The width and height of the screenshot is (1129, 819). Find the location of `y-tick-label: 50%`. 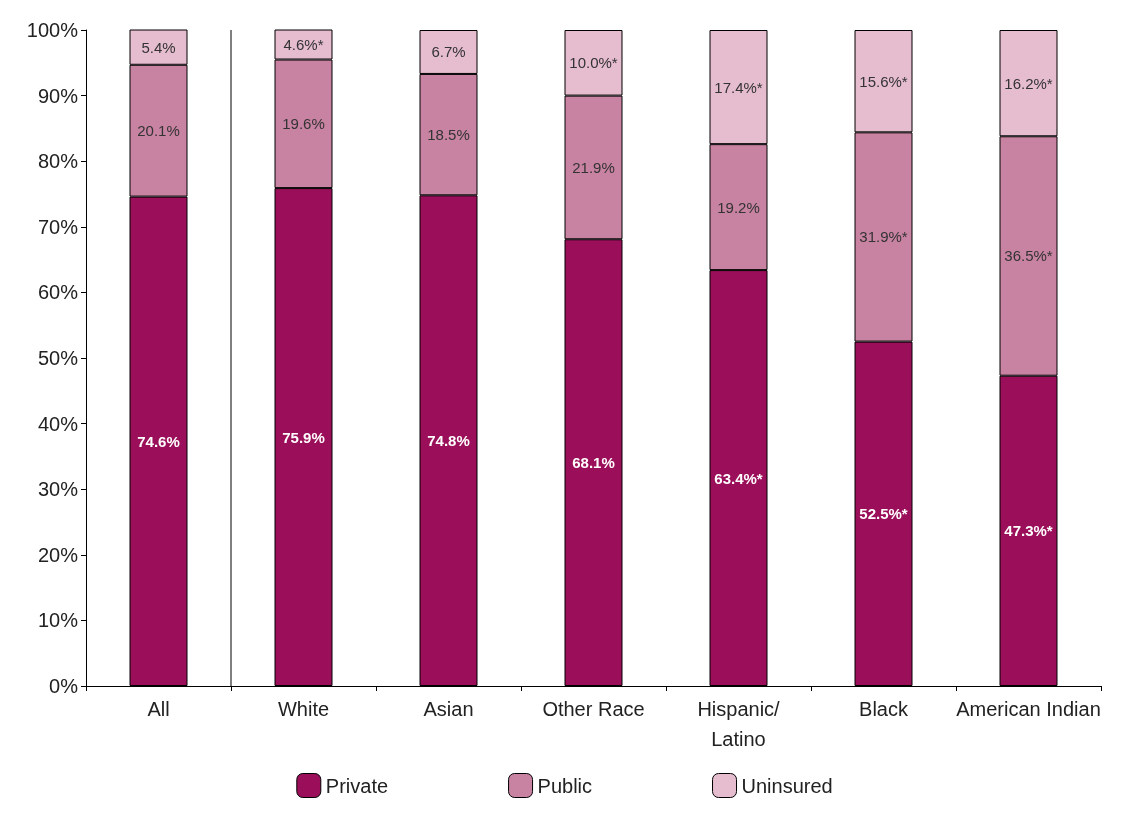

y-tick-label: 50% is located at coordinates (58, 358).